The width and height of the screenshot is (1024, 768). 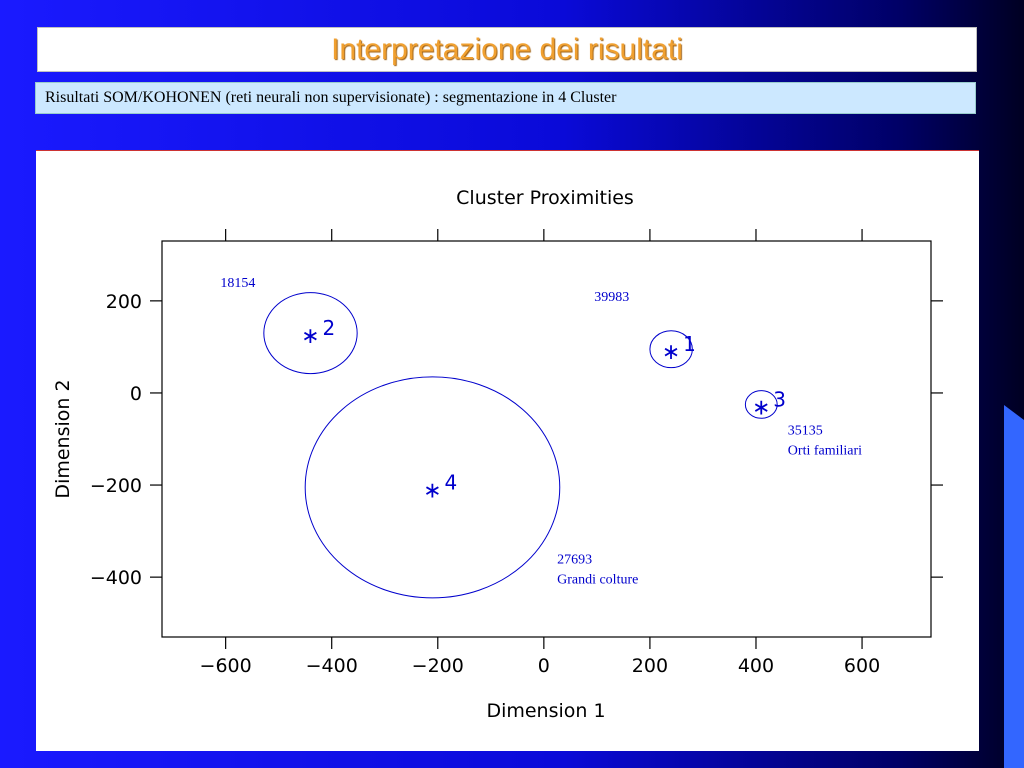 What do you see at coordinates (136, 394) in the screenshot?
I see `y-tick-label: 0` at bounding box center [136, 394].